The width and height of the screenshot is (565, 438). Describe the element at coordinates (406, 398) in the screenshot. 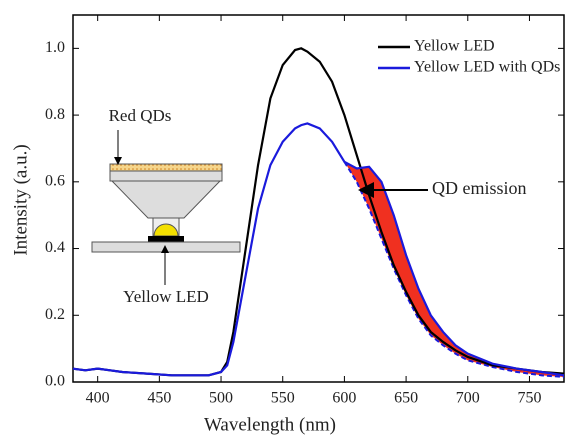

I see `x-tick-label: 650` at that location.